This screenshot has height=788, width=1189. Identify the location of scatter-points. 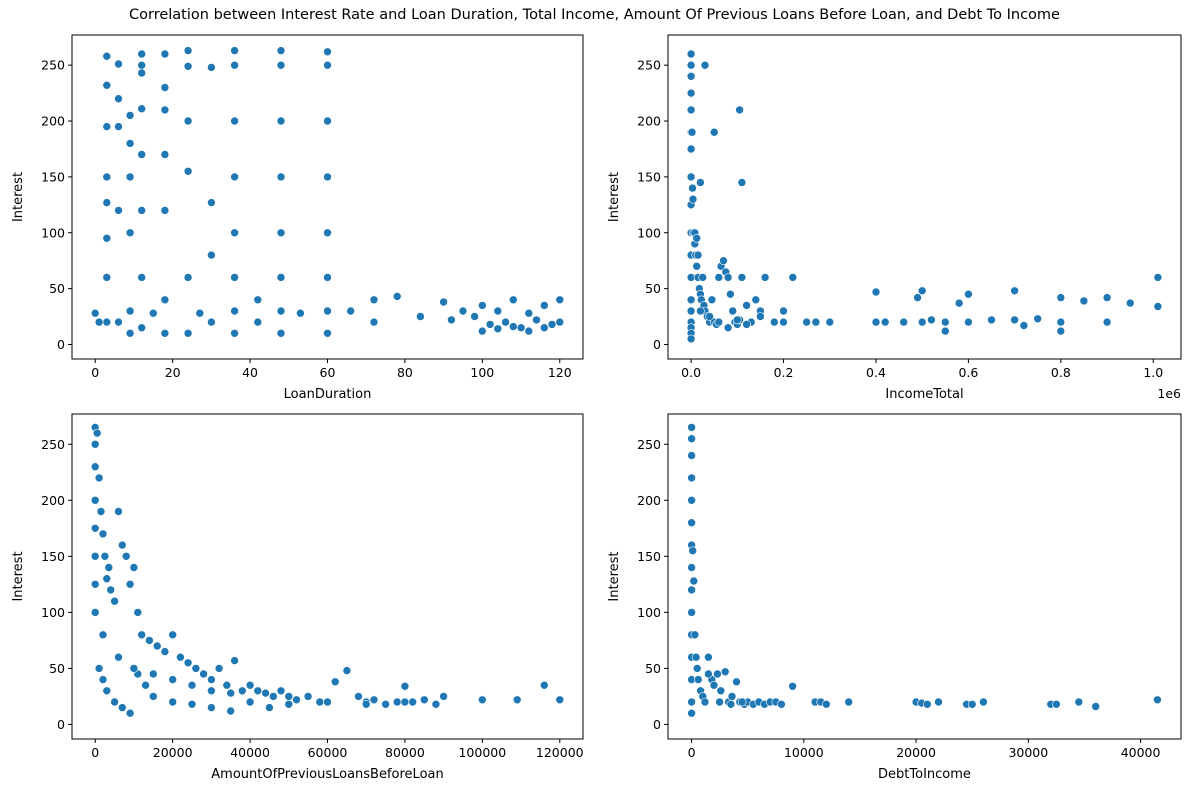
(327, 192).